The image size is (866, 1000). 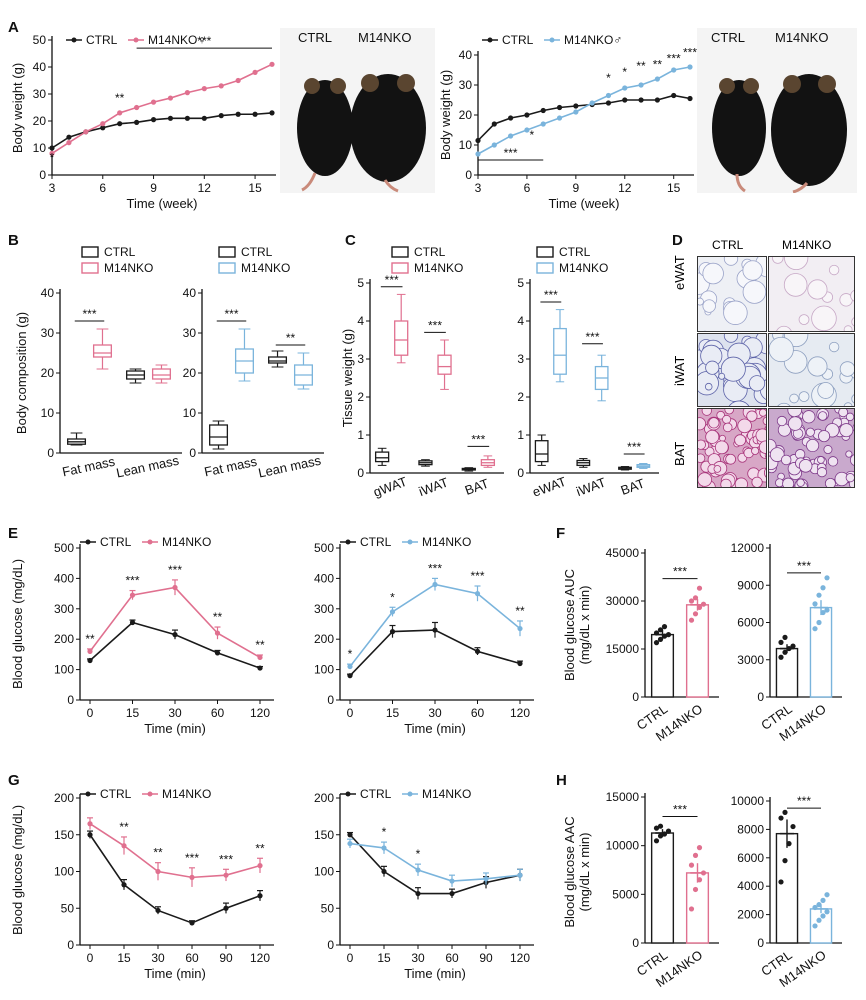 What do you see at coordinates (435, 864) in the screenshot?
I see `series-line-CTRL` at bounding box center [435, 864].